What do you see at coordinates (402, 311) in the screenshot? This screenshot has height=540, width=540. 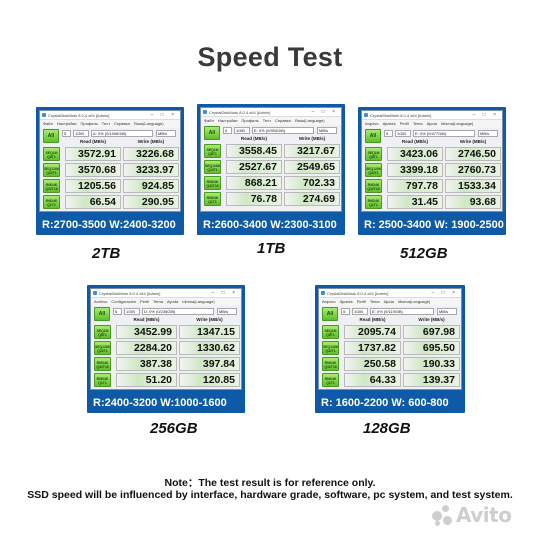 I see `drive-select: E: 0% (0/119GiB)` at bounding box center [402, 311].